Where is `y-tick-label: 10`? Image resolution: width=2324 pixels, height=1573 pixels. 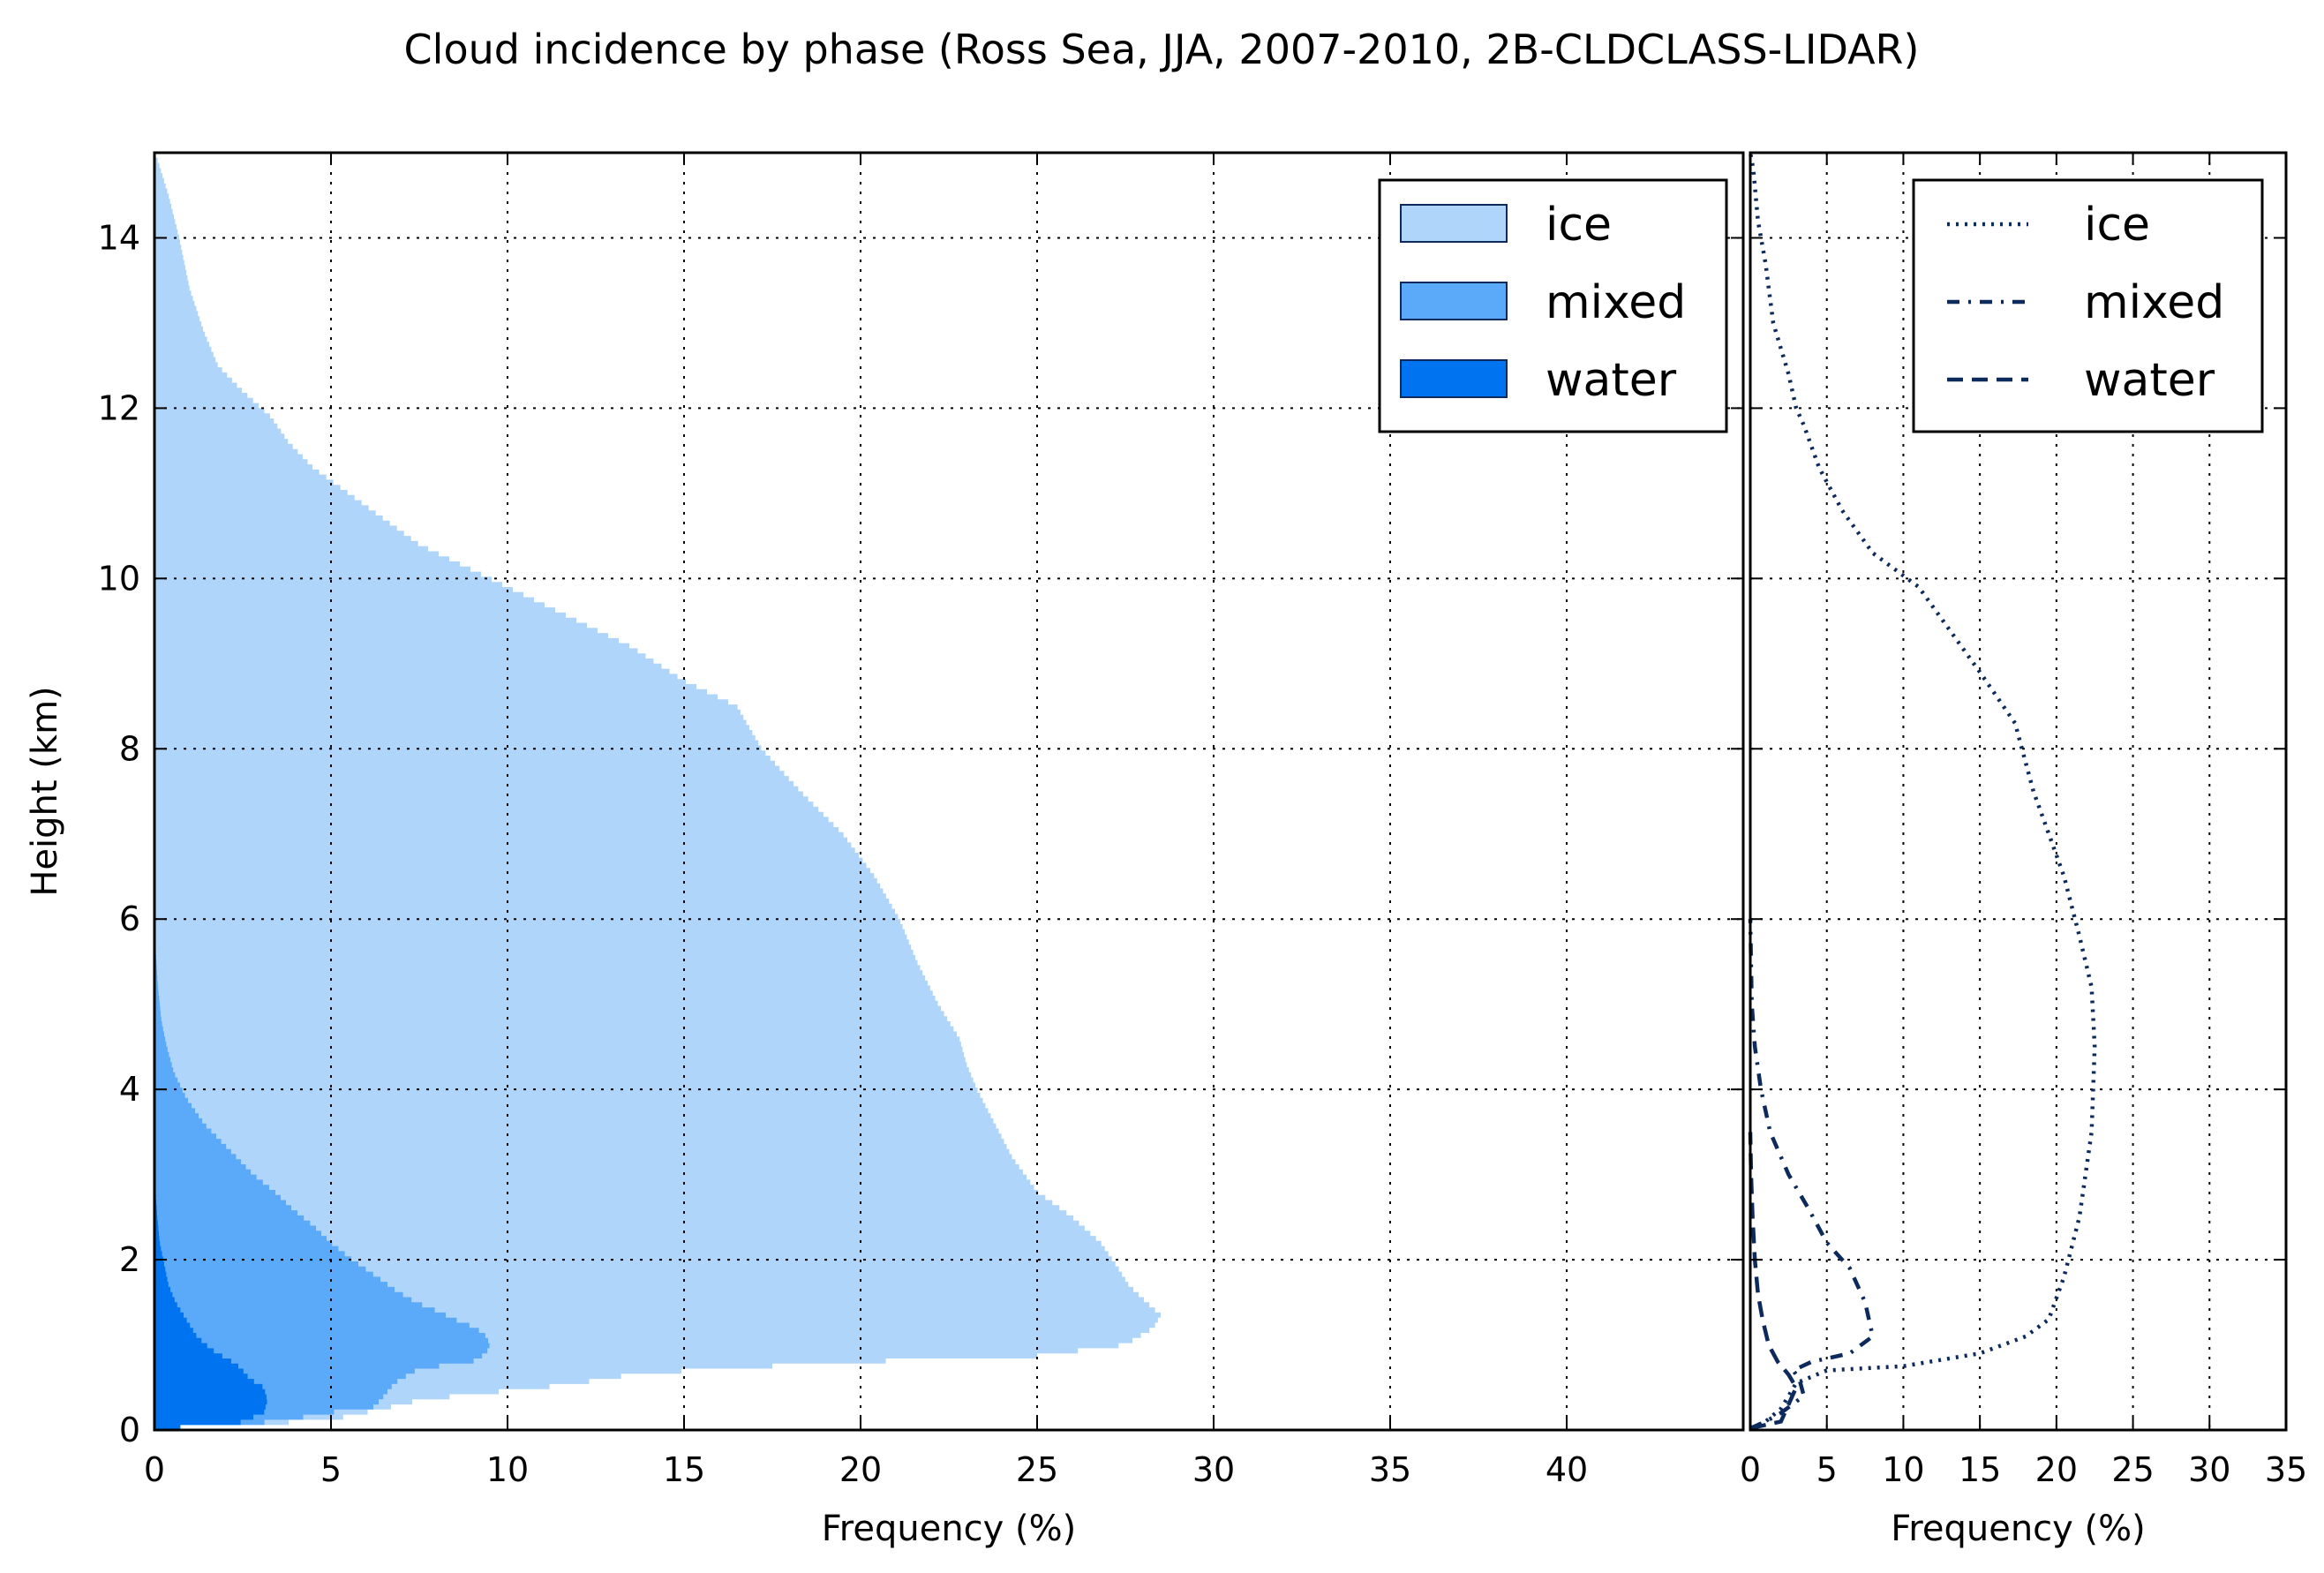
y-tick-label: 10 is located at coordinates (119, 578).